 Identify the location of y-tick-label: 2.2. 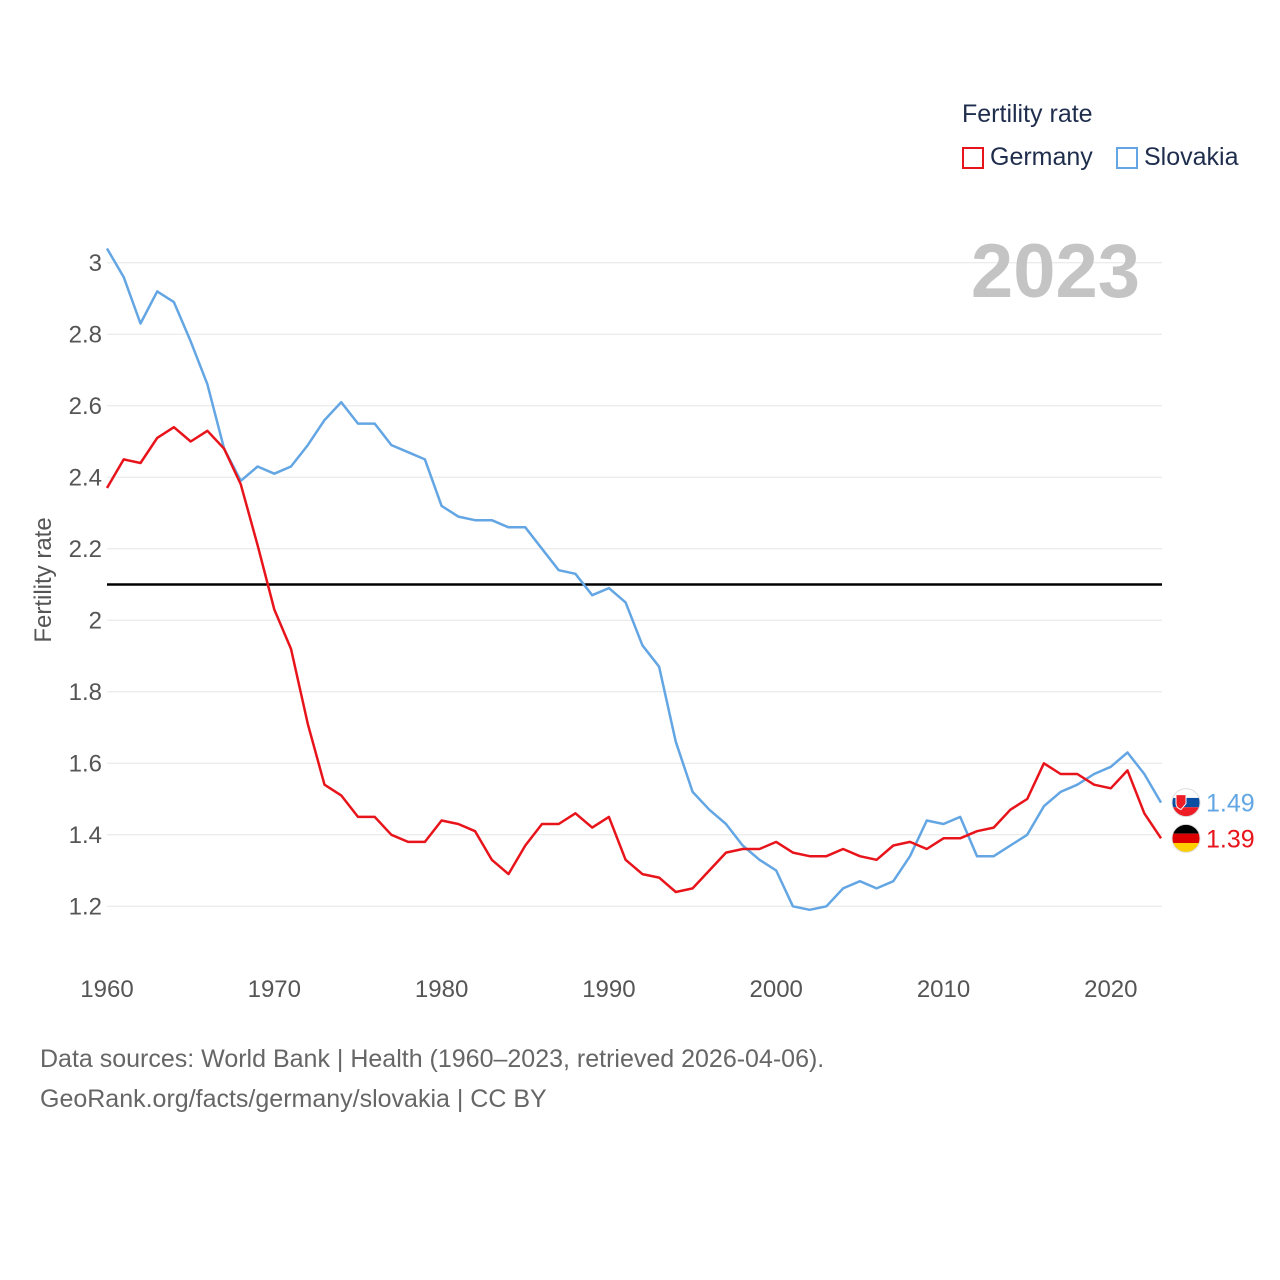
(85, 549).